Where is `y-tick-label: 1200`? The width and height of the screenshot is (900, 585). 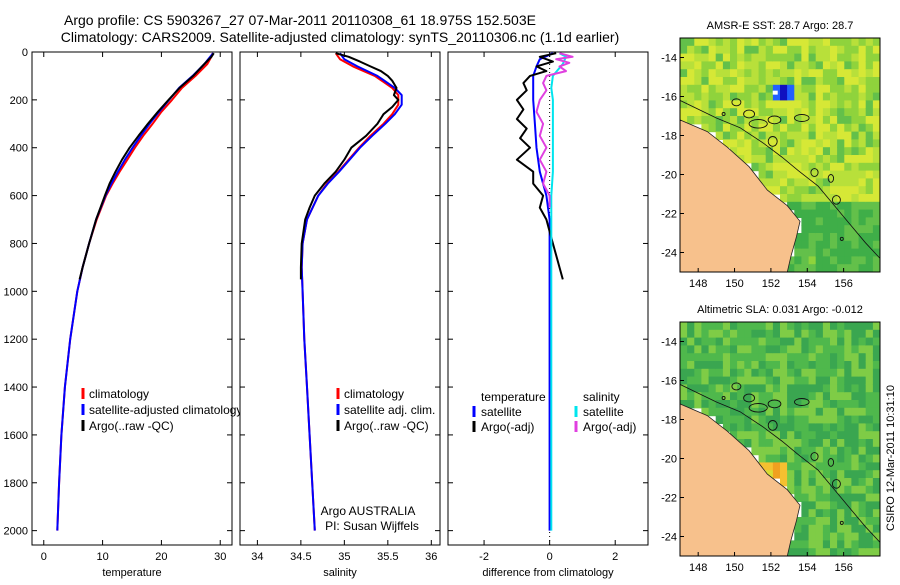 y-tick-label: 1200 is located at coordinates (16, 340).